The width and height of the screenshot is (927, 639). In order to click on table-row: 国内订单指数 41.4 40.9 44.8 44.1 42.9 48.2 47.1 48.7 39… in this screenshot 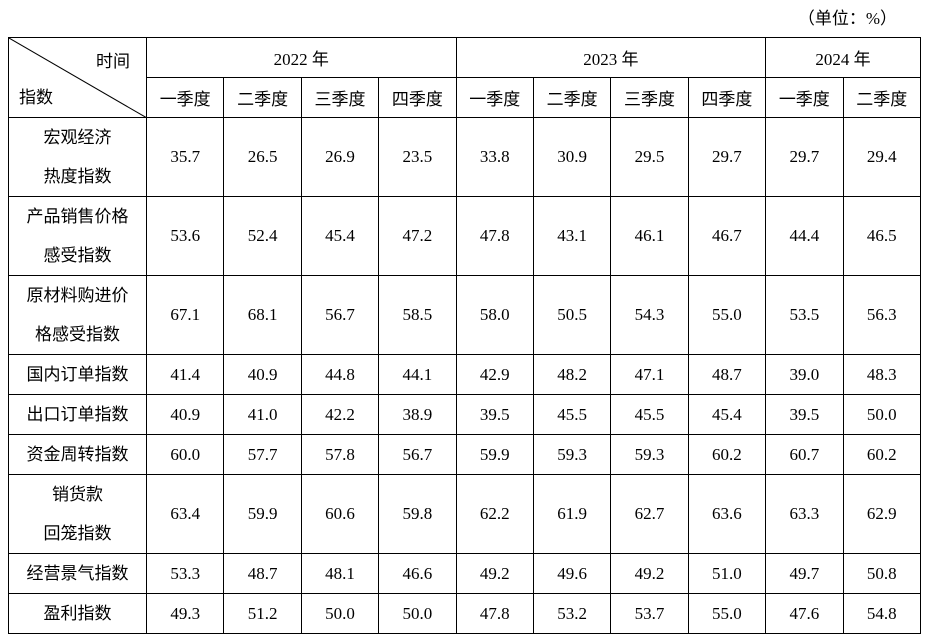, I will do `click(464, 374)`.